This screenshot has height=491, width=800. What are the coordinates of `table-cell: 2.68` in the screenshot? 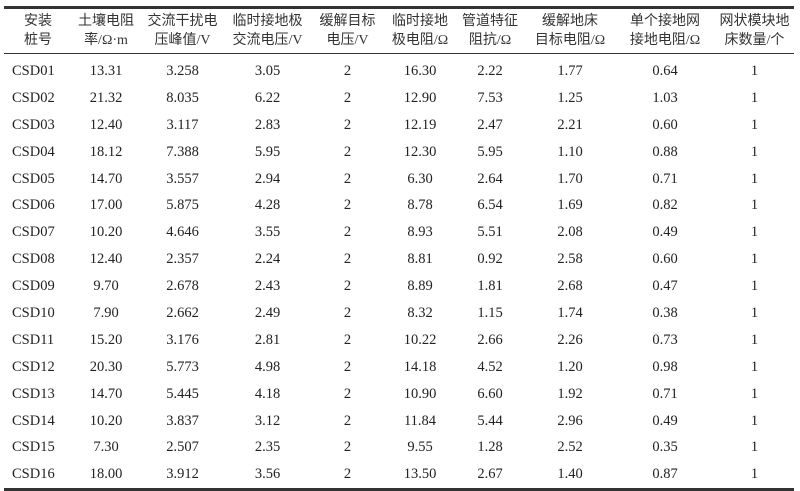 It's located at (570, 286).